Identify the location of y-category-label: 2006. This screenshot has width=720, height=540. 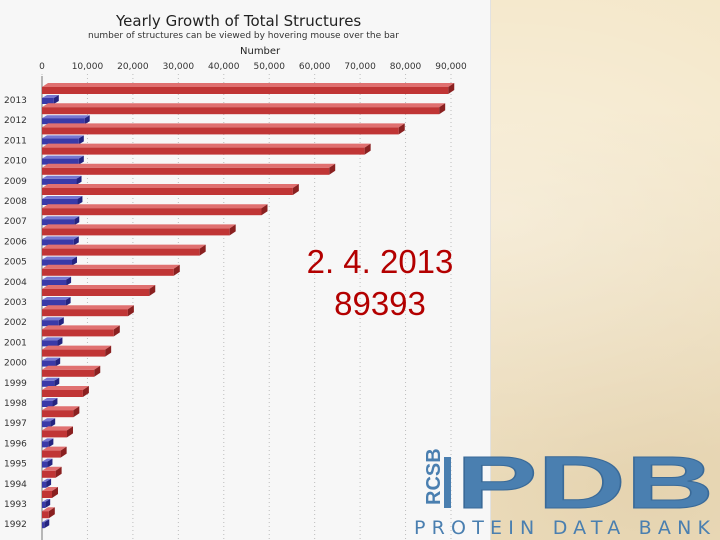
(15, 242).